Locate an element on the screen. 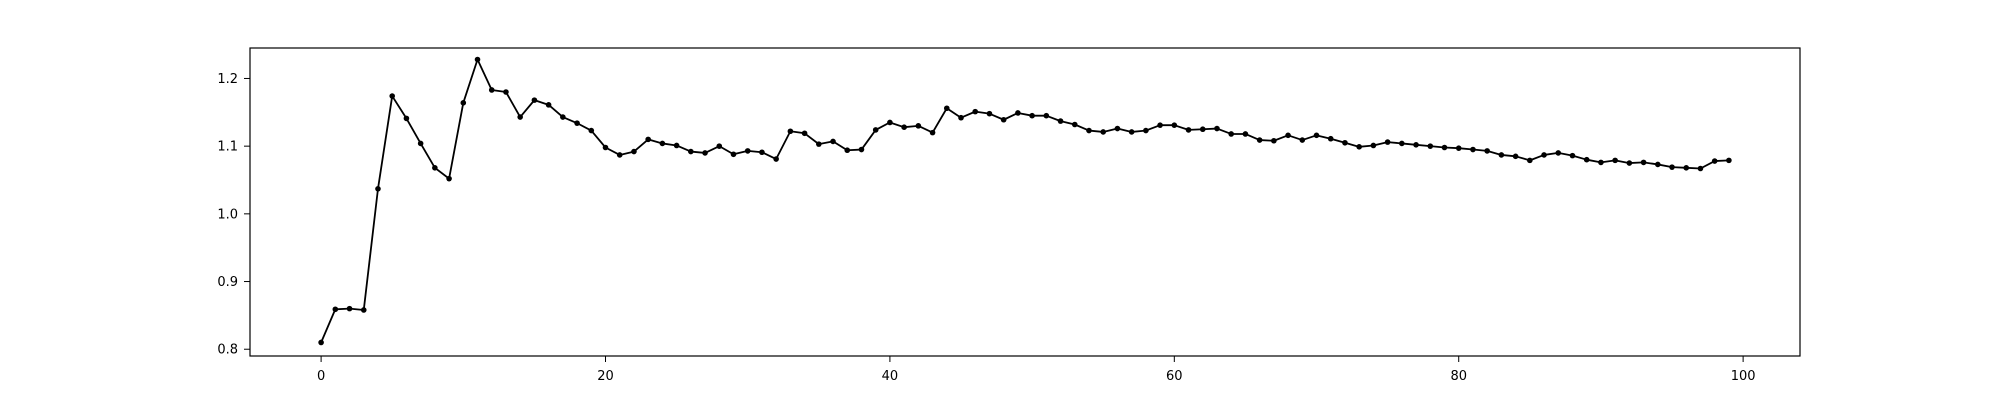 The width and height of the screenshot is (2000, 400). x-tick-label: 80 is located at coordinates (1458, 376).